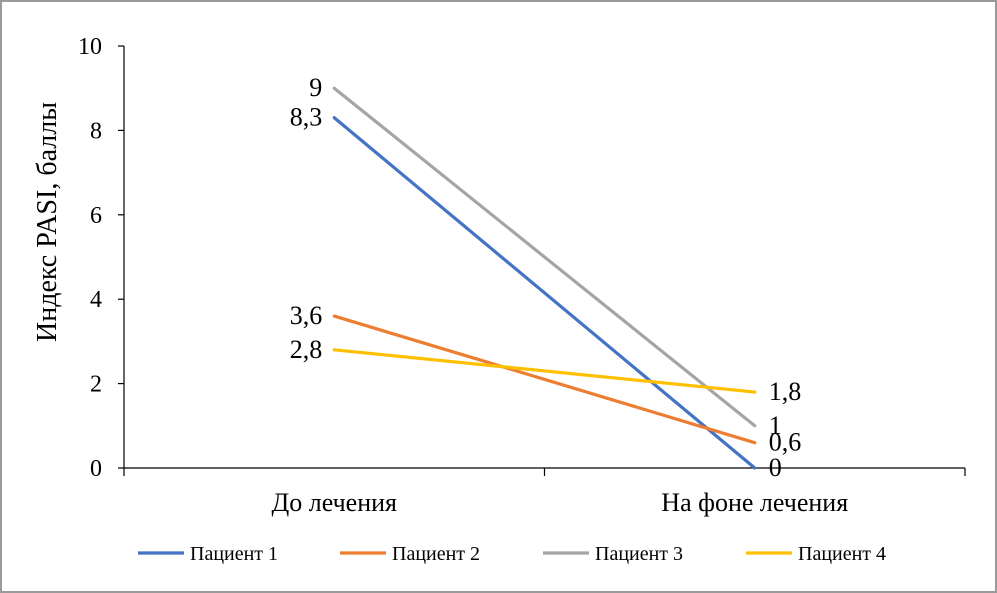 The height and width of the screenshot is (593, 997). I want to click on data-label: 0,6, so click(785, 442).